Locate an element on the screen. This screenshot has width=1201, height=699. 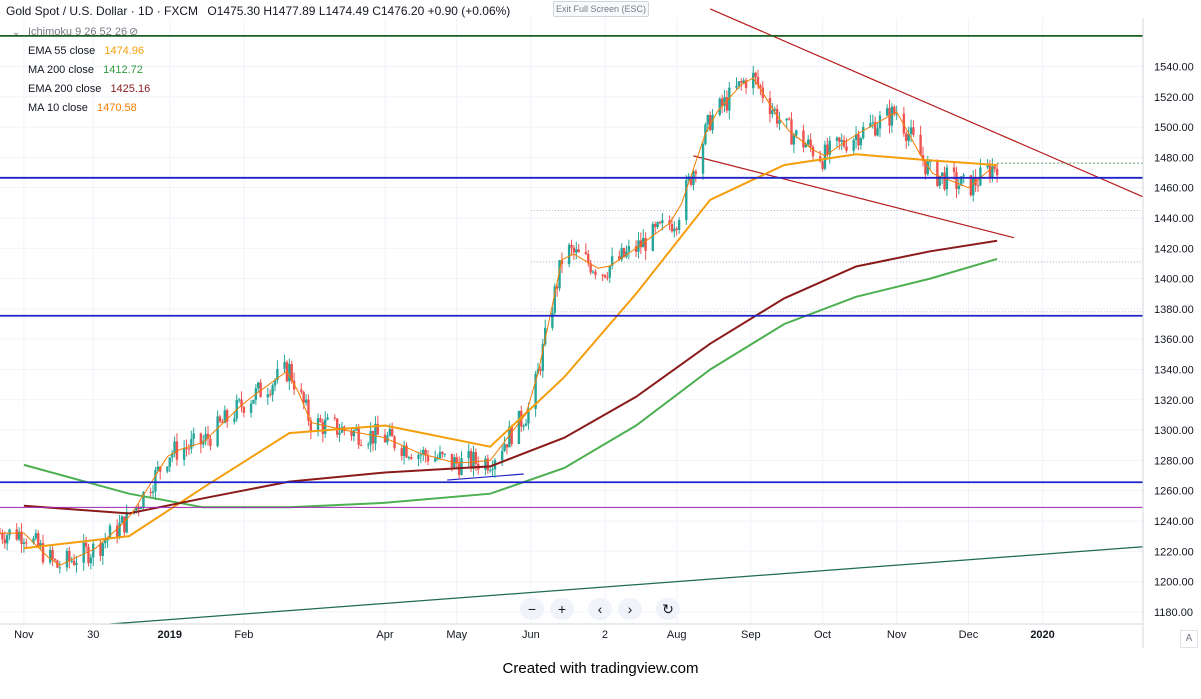
price-tick-label: 1180.00 is located at coordinates (1173, 613).